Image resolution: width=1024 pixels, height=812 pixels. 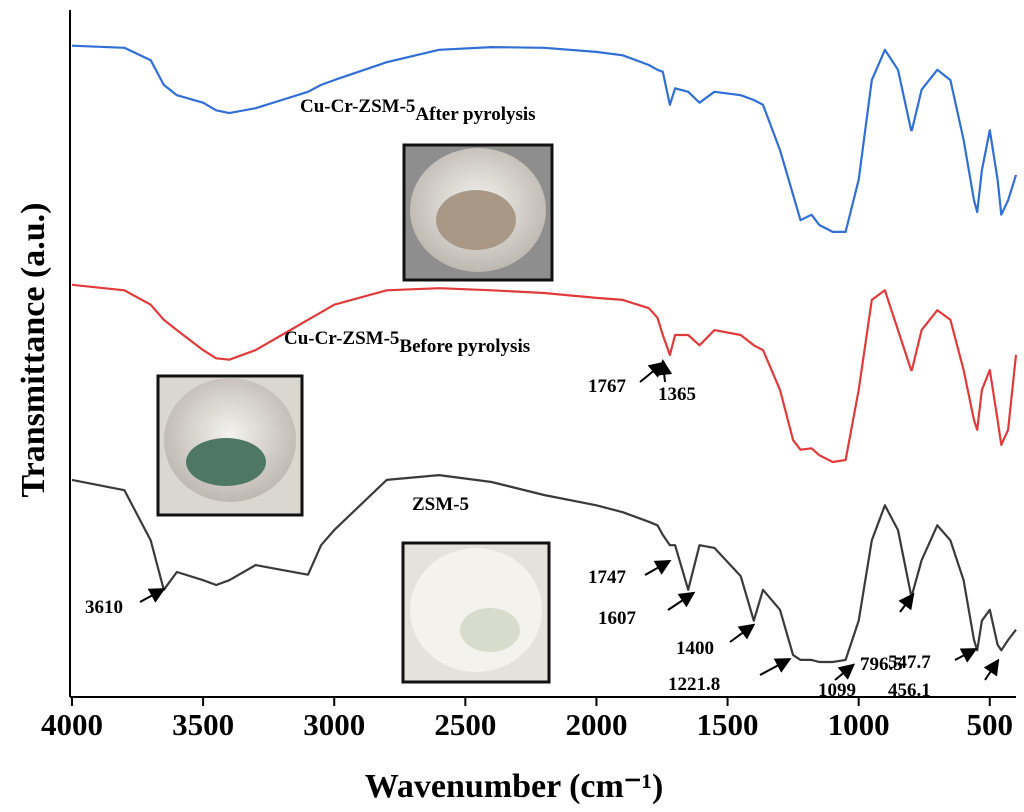 I want to click on annotation: 1400, so click(x=695, y=648).